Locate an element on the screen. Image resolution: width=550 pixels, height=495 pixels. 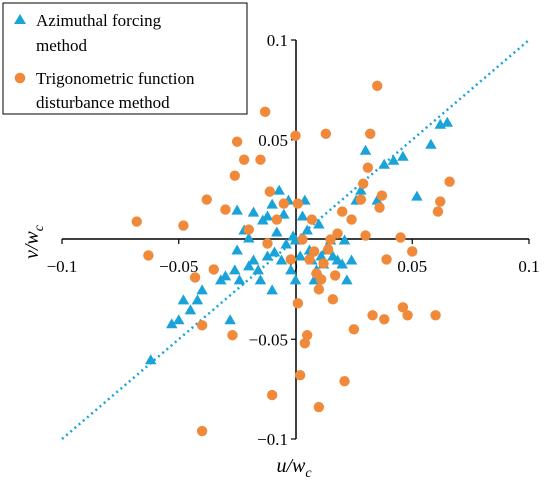
y-axis-label-sub: c is located at coordinates (39, 227).